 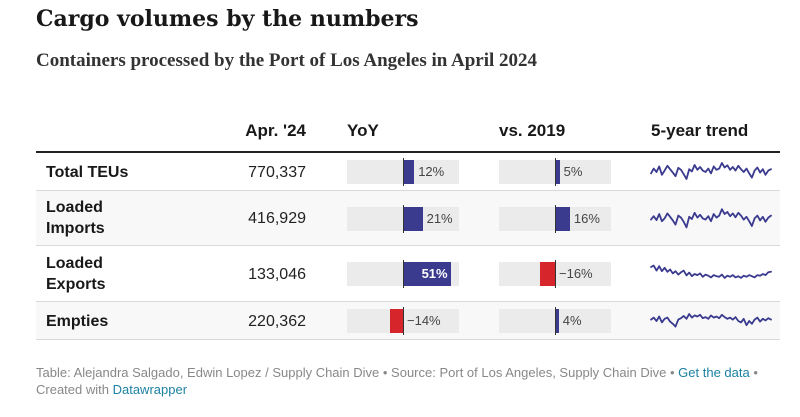 I want to click on row-label: Empties, so click(x=77, y=321).